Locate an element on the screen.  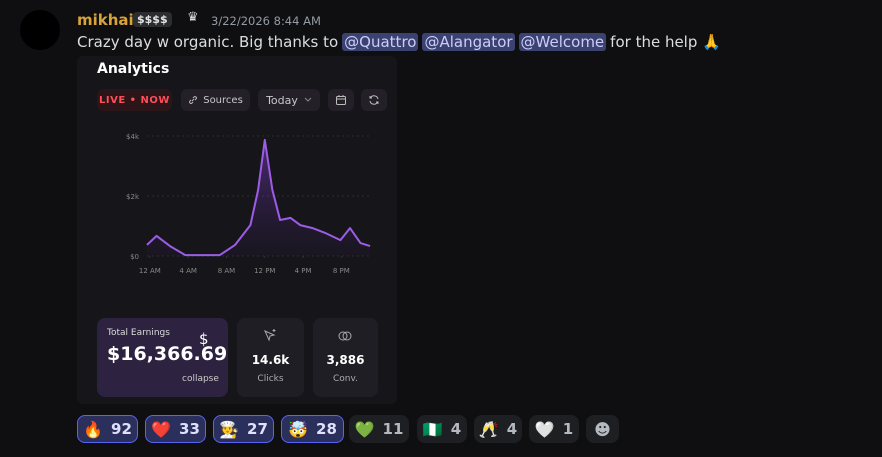
y-tick-label: $2k is located at coordinates (133, 197).